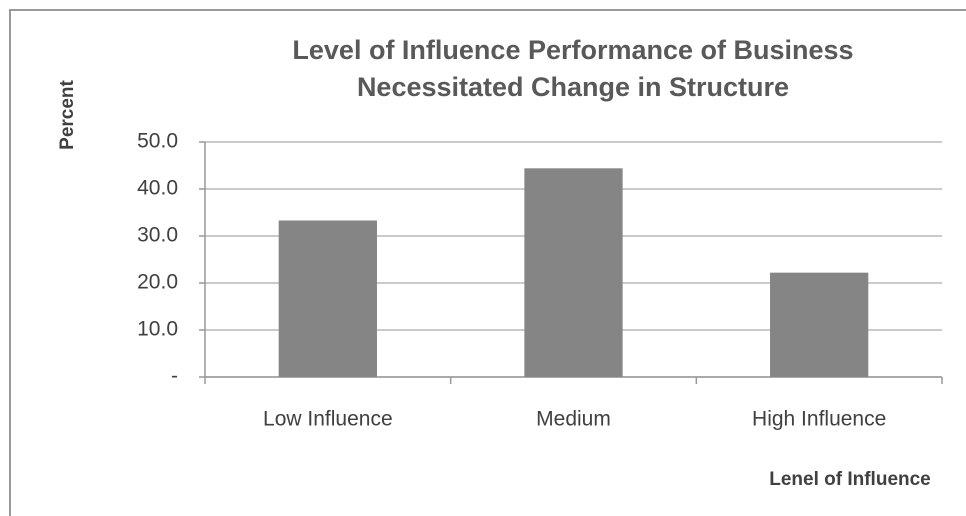 Image resolution: width=966 pixels, height=516 pixels. I want to click on x-tick-label: Low Influence, so click(328, 419).